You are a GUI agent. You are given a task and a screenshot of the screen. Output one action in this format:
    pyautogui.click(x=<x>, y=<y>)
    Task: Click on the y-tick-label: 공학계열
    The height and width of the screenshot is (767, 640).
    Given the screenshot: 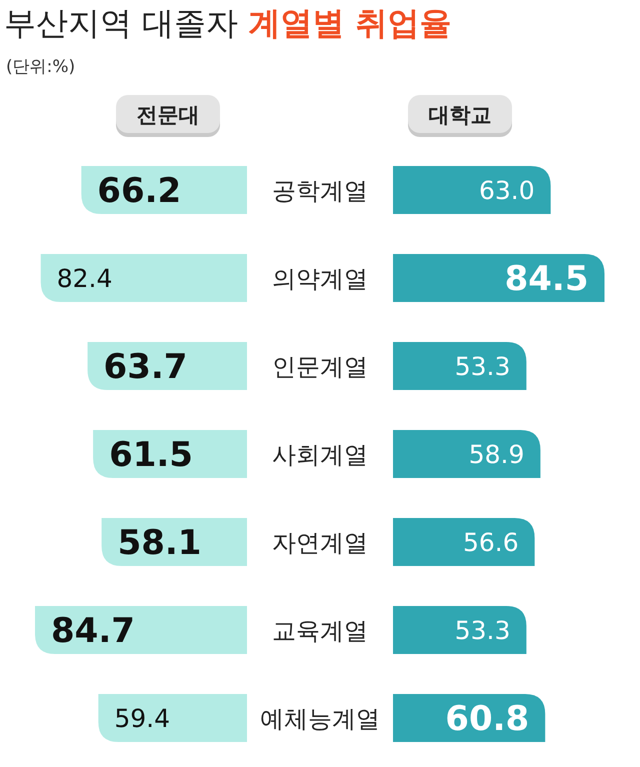 What is the action you would take?
    pyautogui.click(x=320, y=191)
    